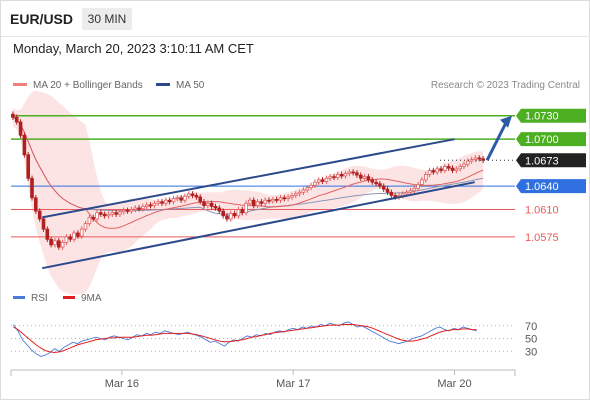  I want to click on legend-label-9ma: 9MA, so click(91, 298).